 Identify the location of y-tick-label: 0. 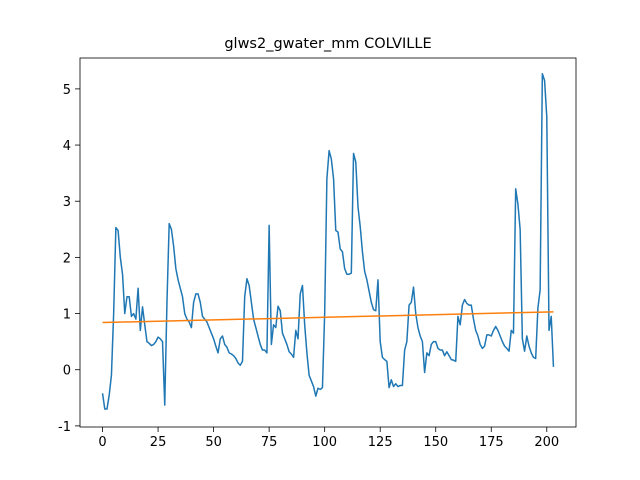
(67, 371).